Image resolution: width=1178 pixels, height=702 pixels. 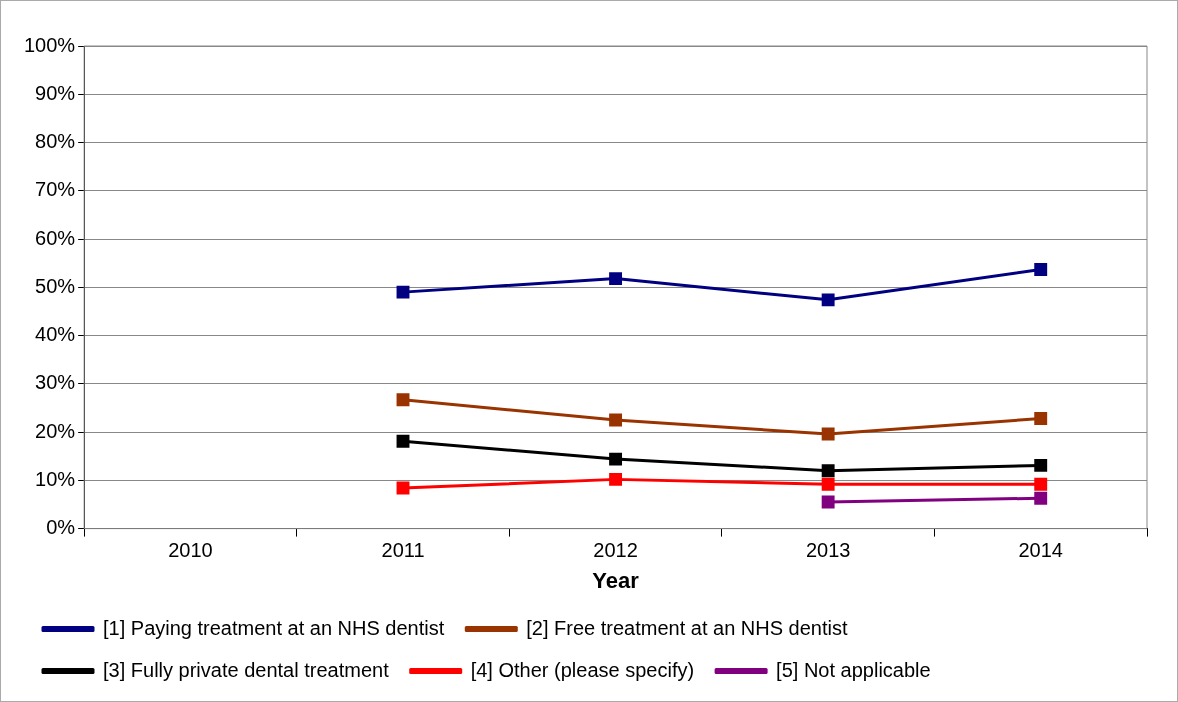 I want to click on legend-label: [2] Free treatment at an NHS dentist, so click(x=687, y=627).